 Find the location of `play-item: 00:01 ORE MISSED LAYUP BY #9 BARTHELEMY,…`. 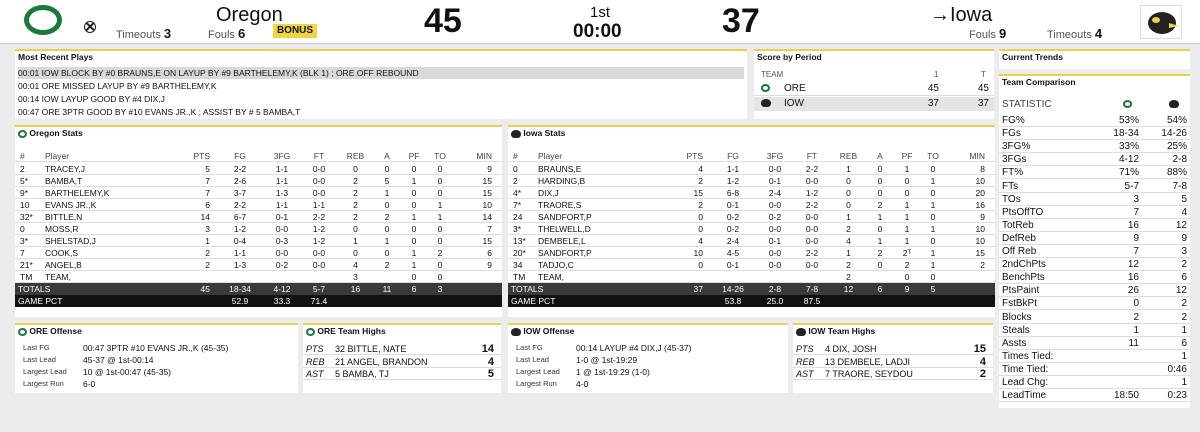

play-item: 00:01 ORE MISSED LAYUP BY #9 BARTHELEMY,… is located at coordinates (117, 86).